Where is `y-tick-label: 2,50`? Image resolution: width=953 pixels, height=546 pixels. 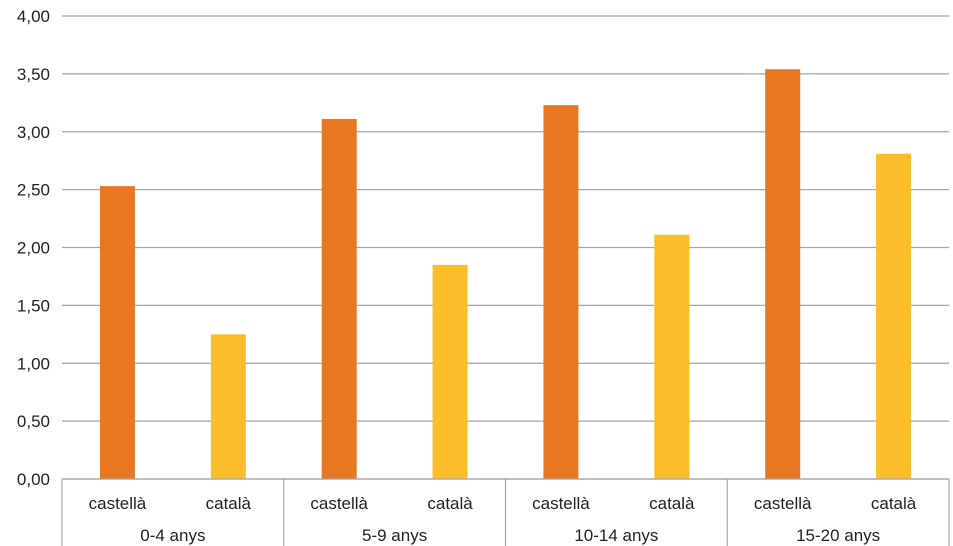 y-tick-label: 2,50 is located at coordinates (33, 190).